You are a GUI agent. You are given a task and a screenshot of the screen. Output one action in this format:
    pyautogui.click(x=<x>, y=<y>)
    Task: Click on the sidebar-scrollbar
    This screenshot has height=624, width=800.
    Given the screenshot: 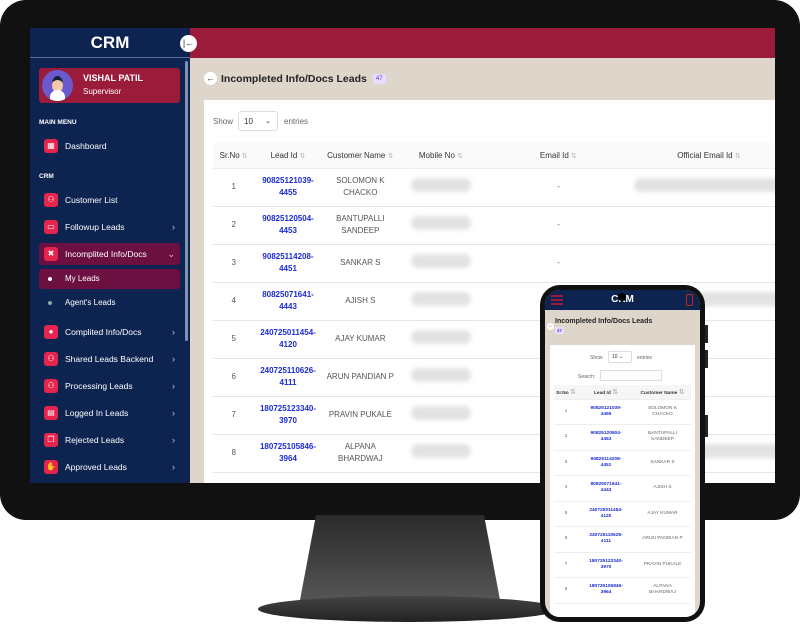 What is the action you would take?
    pyautogui.click(x=186, y=201)
    